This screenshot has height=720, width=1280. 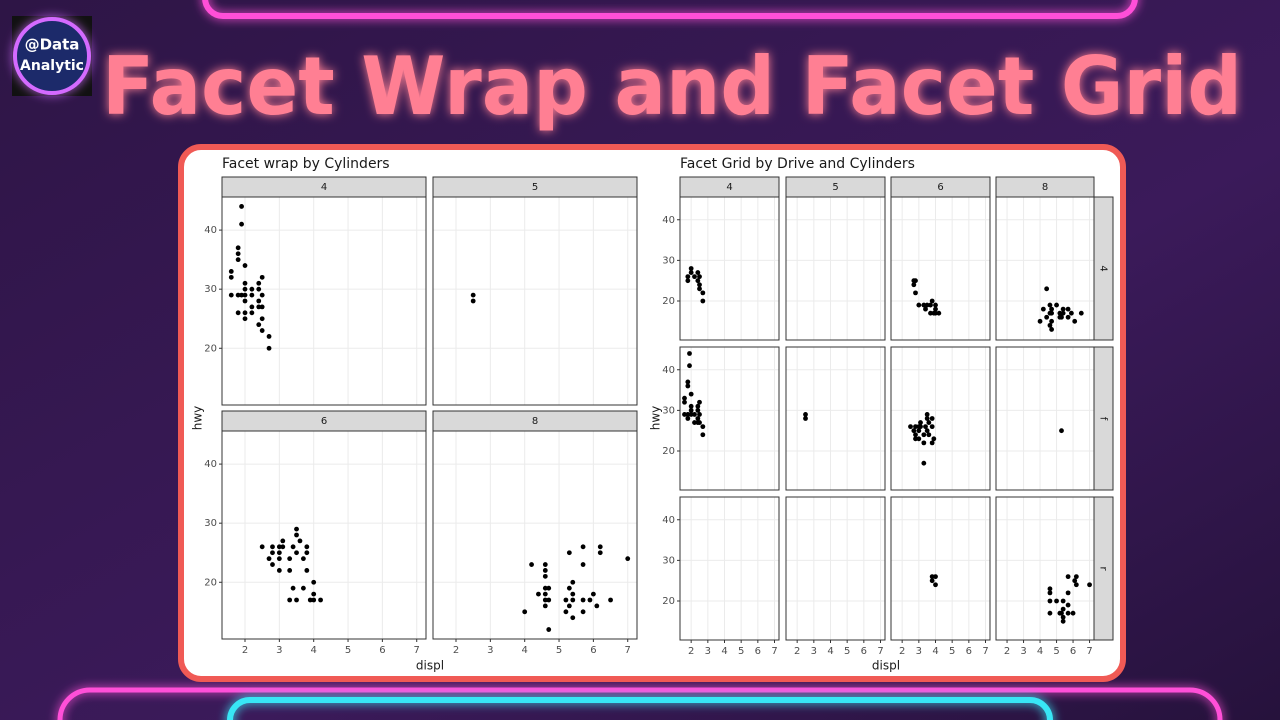 I want to click on neon-bottom-pink, so click(x=640, y=703).